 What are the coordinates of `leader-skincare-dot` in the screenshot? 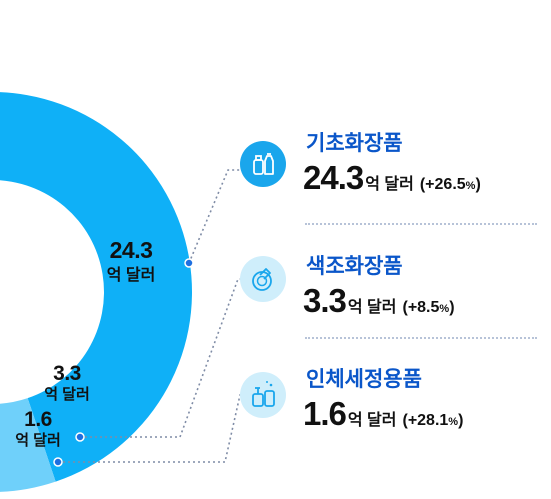 It's located at (189, 263).